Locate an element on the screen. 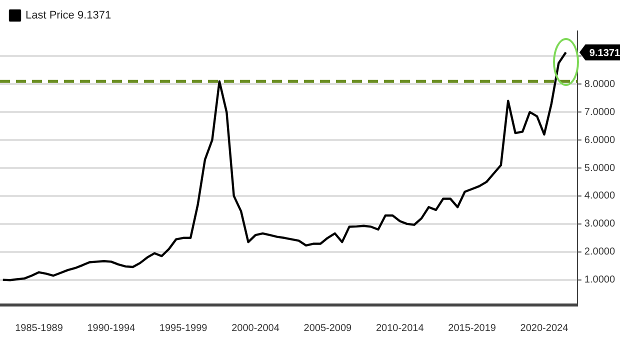  legend-label: Last Price 9.1371 is located at coordinates (69, 16).